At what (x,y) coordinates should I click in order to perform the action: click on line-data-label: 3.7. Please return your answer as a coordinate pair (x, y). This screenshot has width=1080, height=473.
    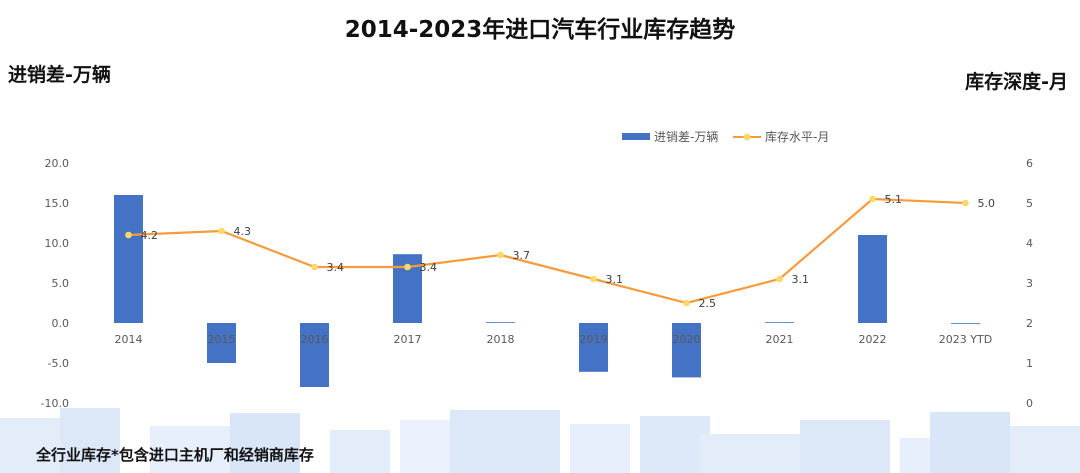
    Looking at the image, I should click on (522, 255).